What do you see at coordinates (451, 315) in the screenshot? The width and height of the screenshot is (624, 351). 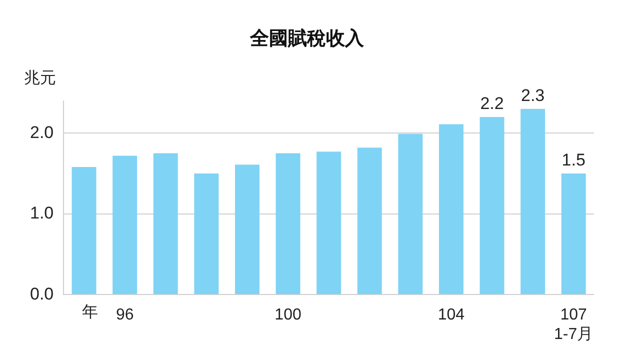 I see `x-tick-label: 104` at bounding box center [451, 315].